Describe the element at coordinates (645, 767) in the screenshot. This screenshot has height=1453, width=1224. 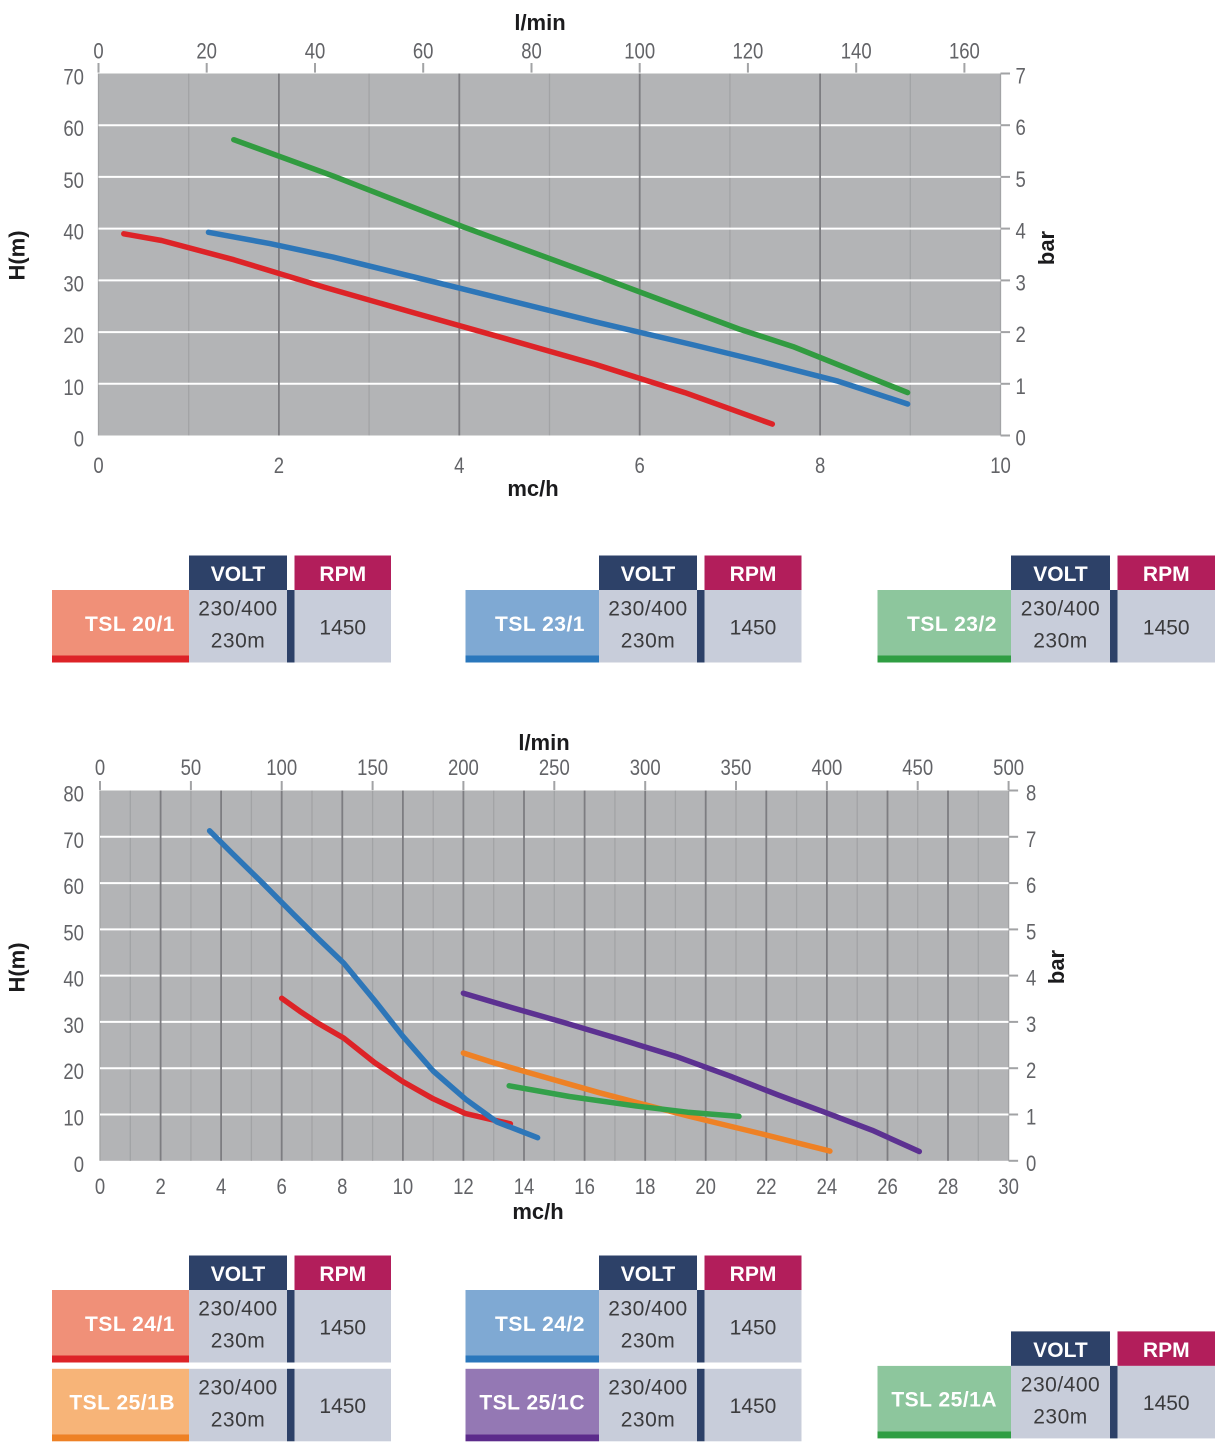
I see `svg-text: 300` at that location.